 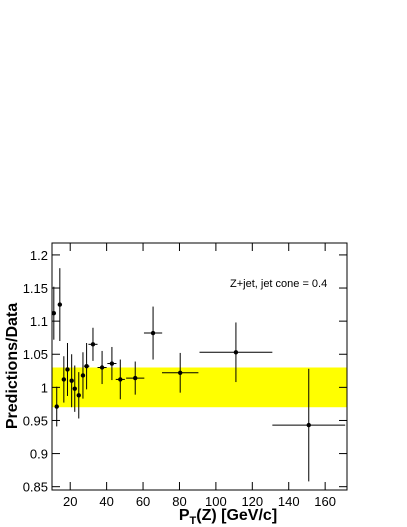 I want to click on y-tick-label: 1.15, so click(x=35, y=288).